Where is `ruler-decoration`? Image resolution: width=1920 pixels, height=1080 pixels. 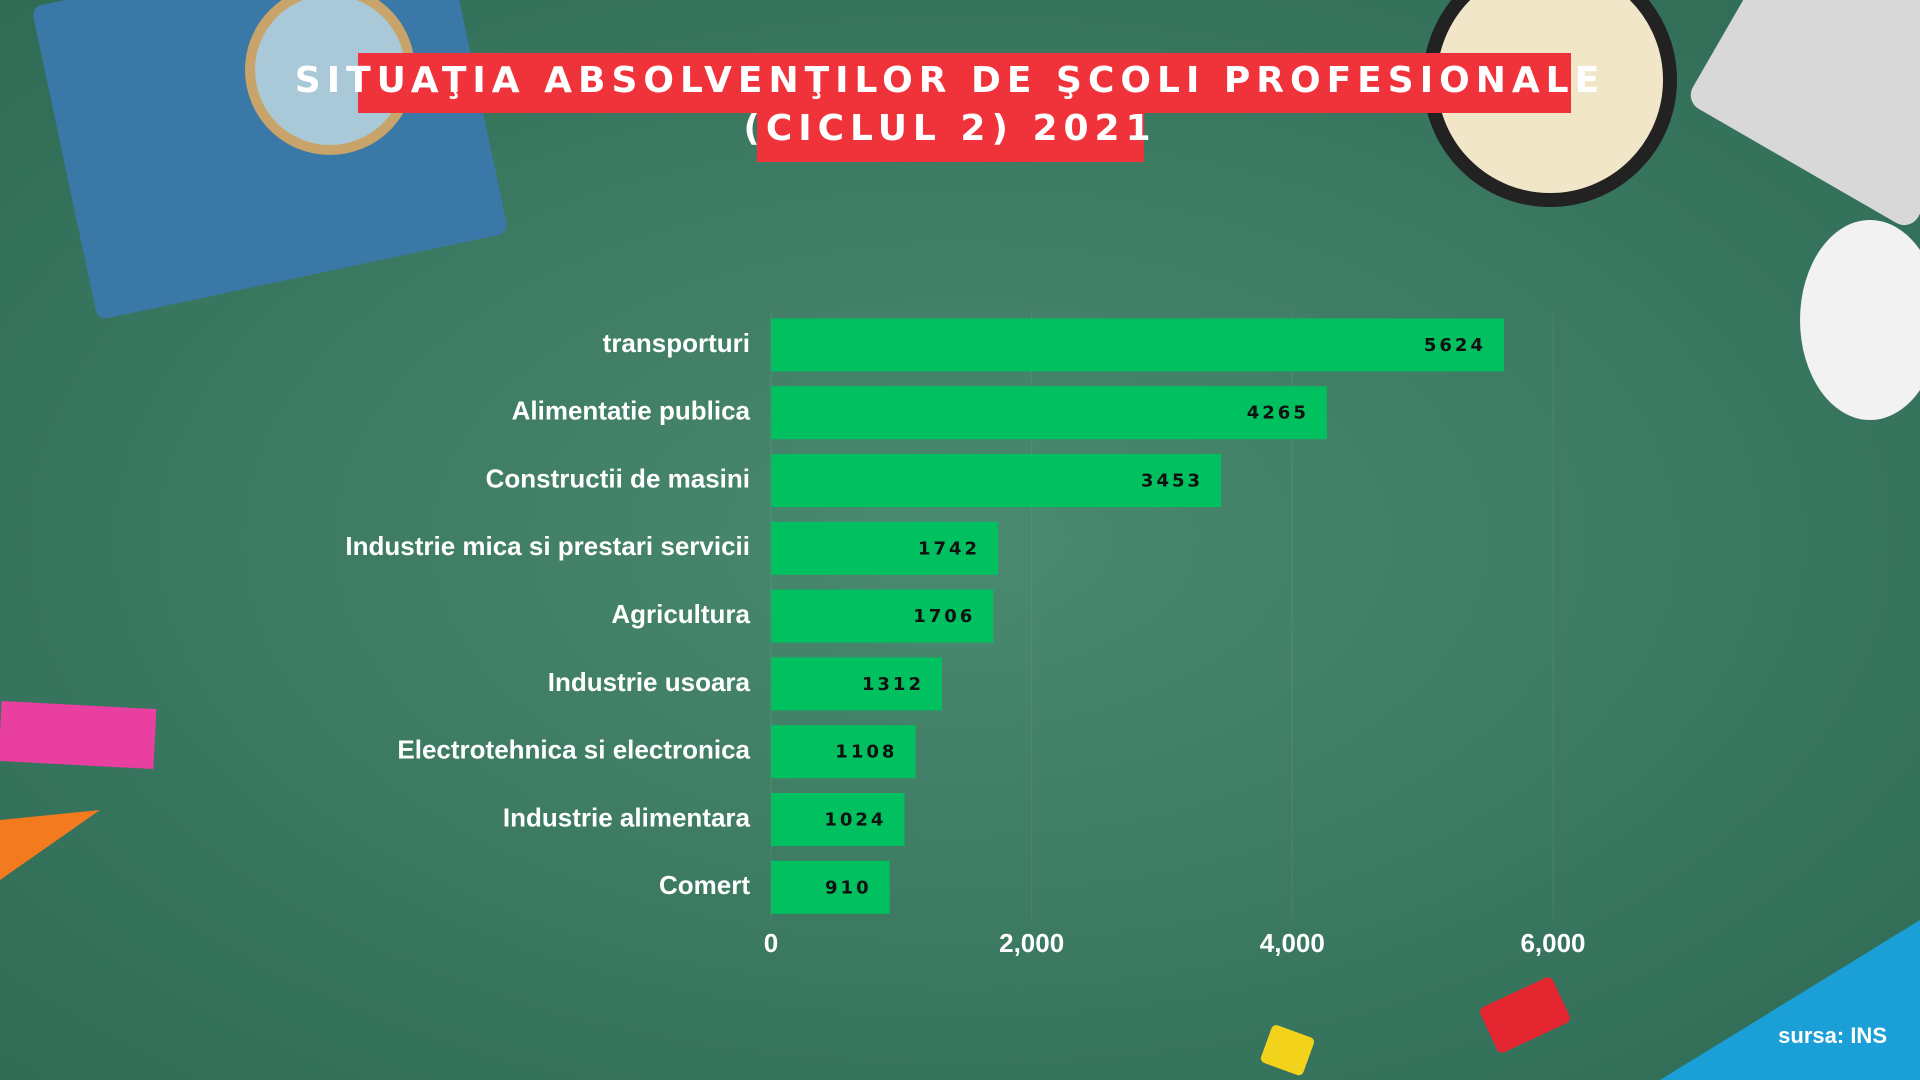
ruler-decoration is located at coordinates (78, 735).